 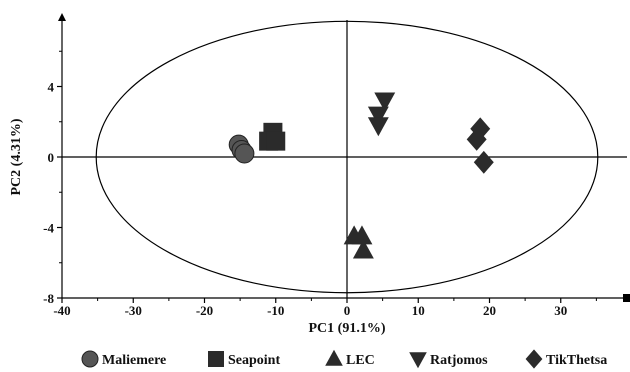 I want to click on legend-marker-lec, so click(x=334, y=357).